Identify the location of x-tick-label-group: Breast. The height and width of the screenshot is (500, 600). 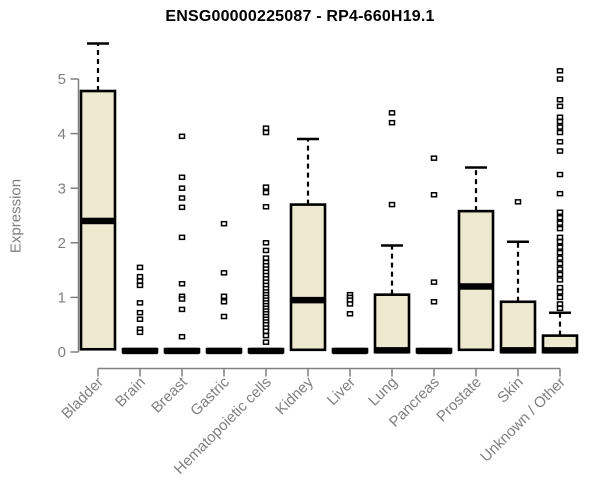
(169, 394).